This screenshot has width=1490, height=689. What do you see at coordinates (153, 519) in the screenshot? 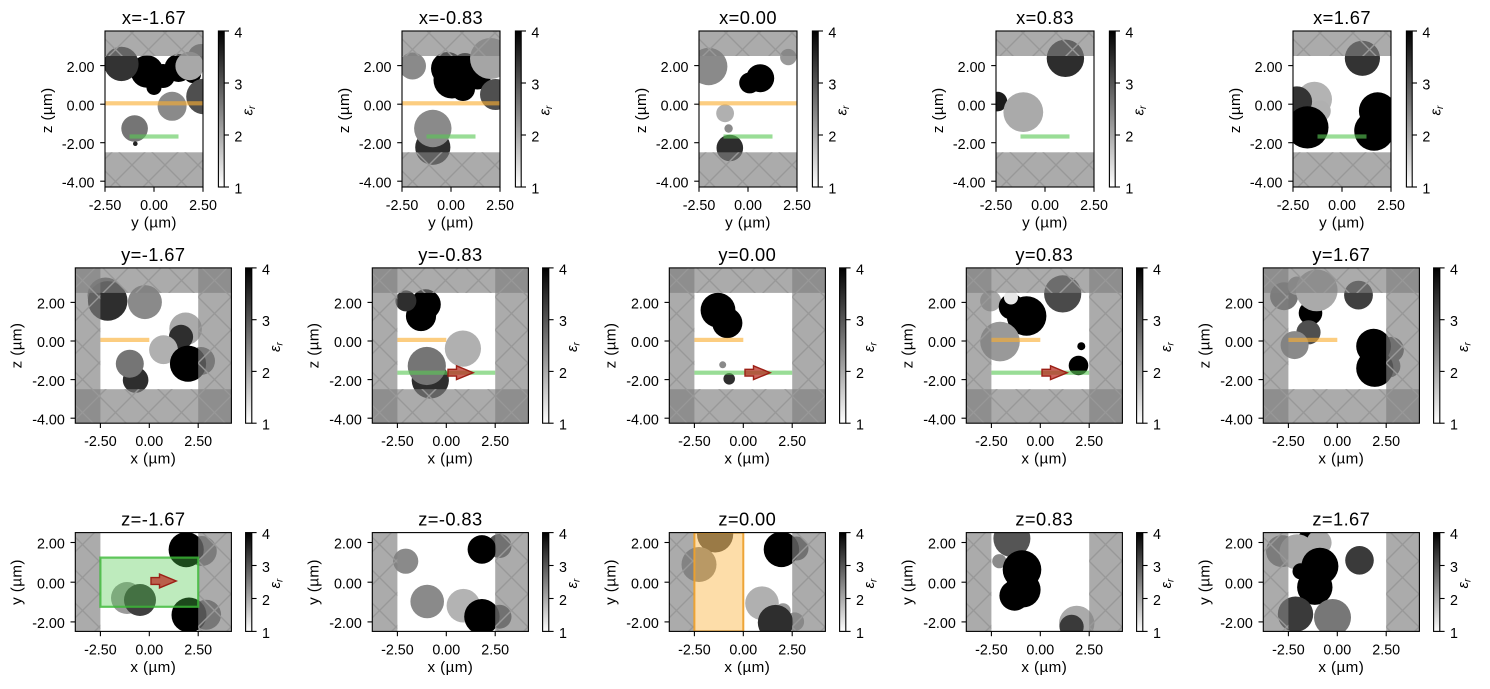
I see `svg-text: z=-1.67` at bounding box center [153, 519].